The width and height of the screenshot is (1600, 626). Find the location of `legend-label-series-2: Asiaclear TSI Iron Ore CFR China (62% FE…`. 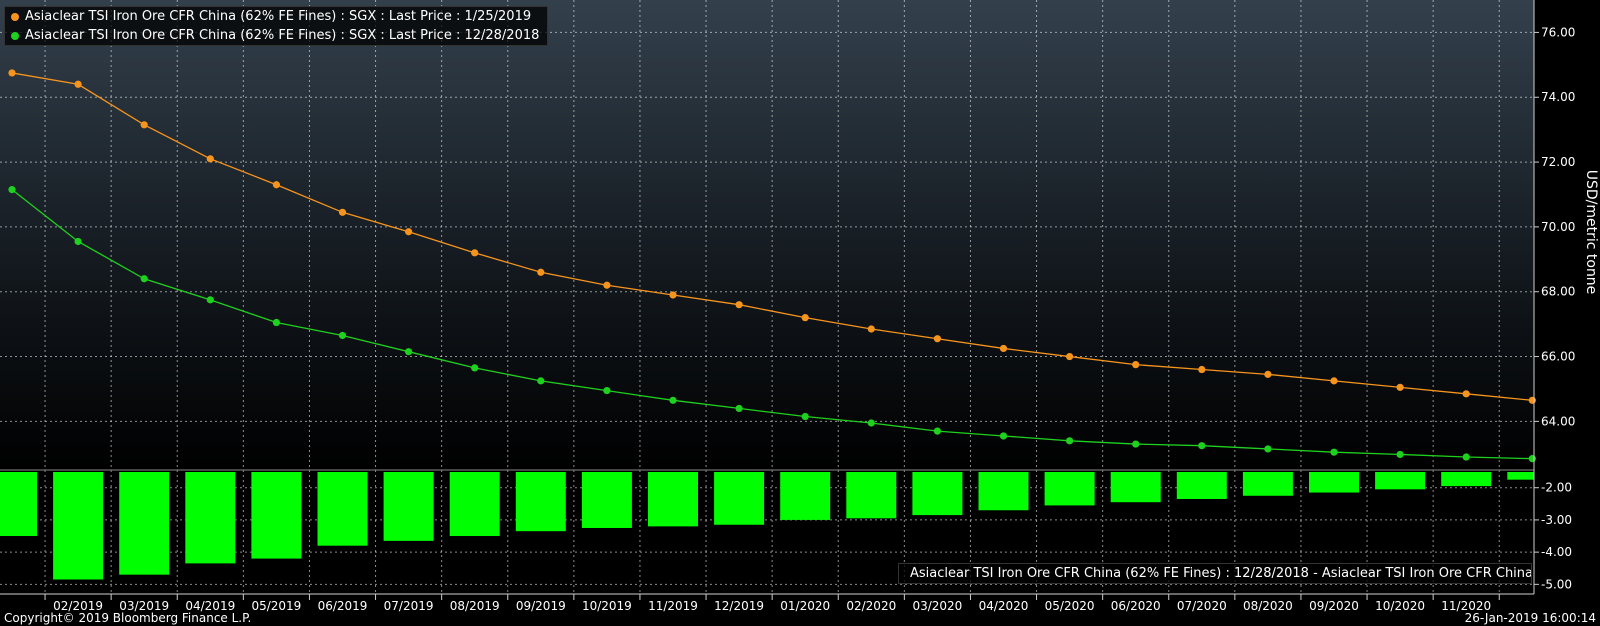

legend-label-series-2: Asiaclear TSI Iron Ore CFR China (62% FE… is located at coordinates (282, 35).